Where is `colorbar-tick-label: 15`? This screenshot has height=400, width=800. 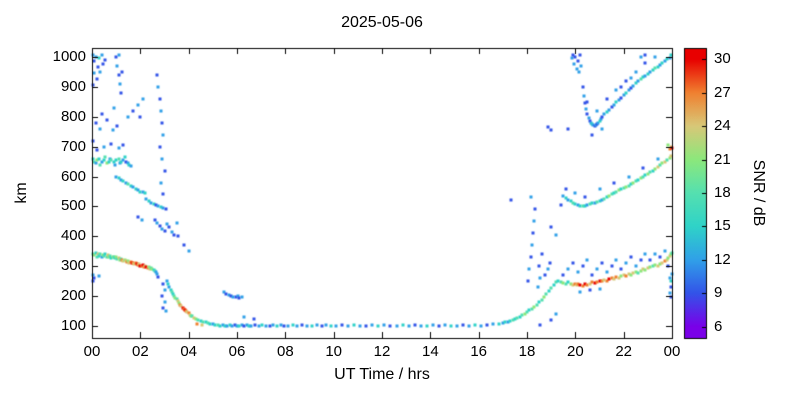 colorbar-tick-label: 15 is located at coordinates (722, 226).